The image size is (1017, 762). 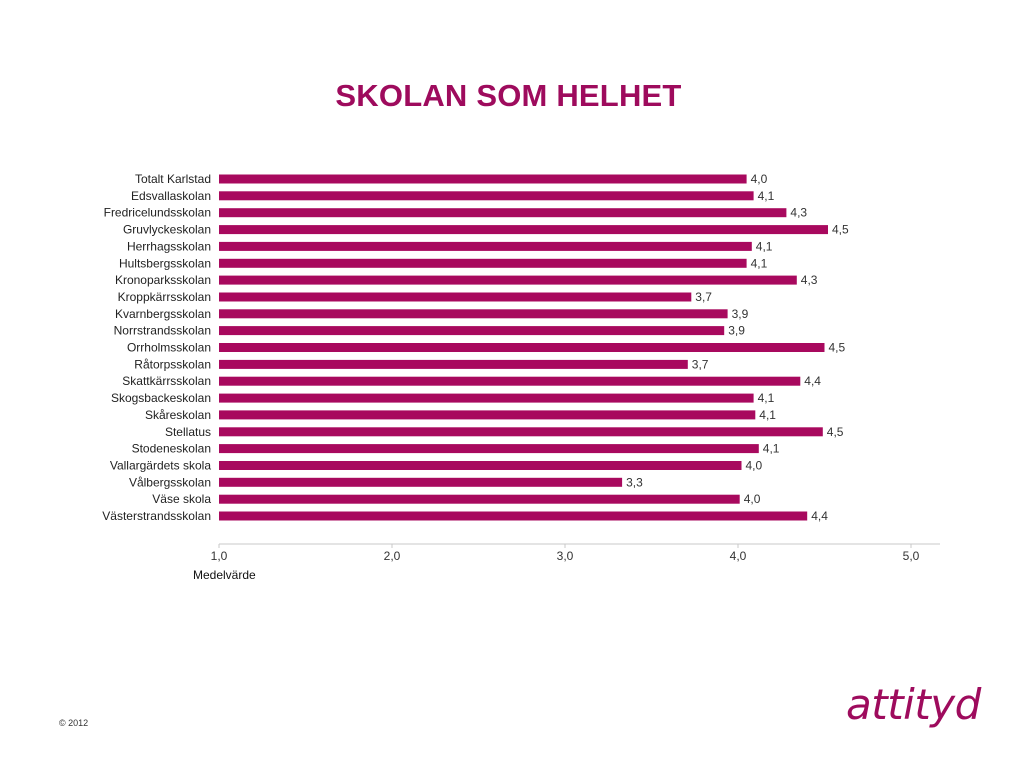 What do you see at coordinates (188, 432) in the screenshot?
I see `category-label: Stellatus` at bounding box center [188, 432].